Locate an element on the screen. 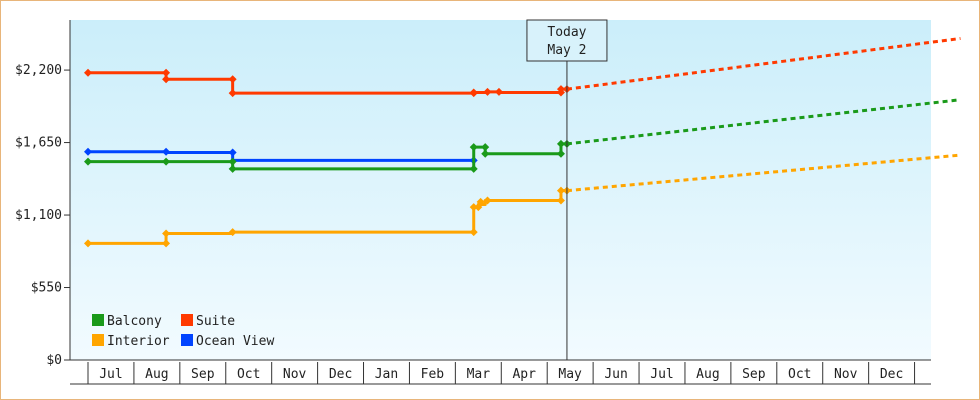  y-tick-label: $0 is located at coordinates (54, 360).